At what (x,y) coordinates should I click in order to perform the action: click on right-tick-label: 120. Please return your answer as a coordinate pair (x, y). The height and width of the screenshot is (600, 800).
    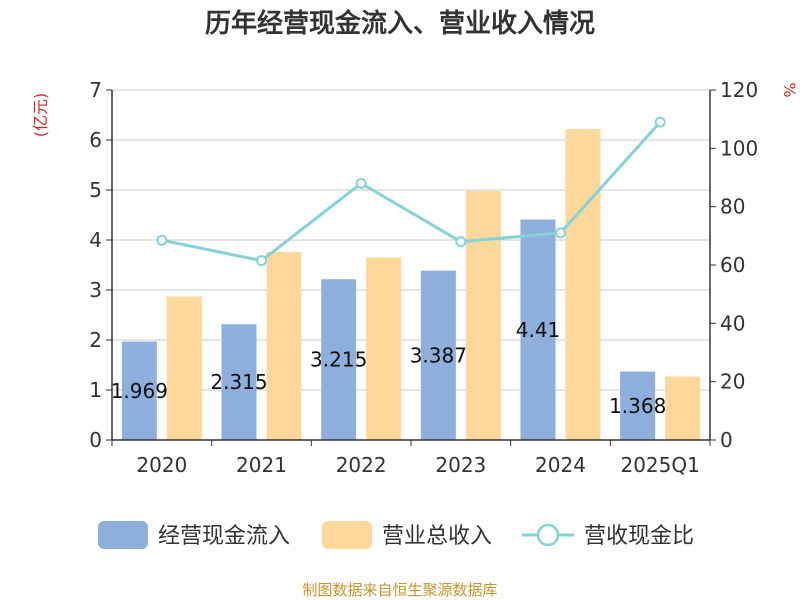
    Looking at the image, I should click on (739, 90).